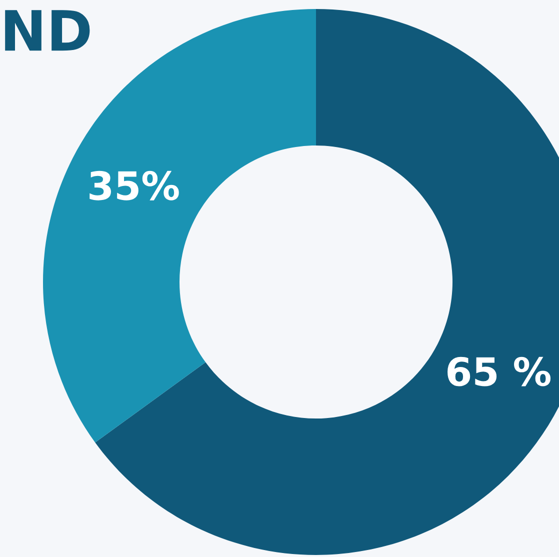 The image size is (559, 557). Describe the element at coordinates (499, 371) in the screenshot. I see `data-label: 65 %` at that location.